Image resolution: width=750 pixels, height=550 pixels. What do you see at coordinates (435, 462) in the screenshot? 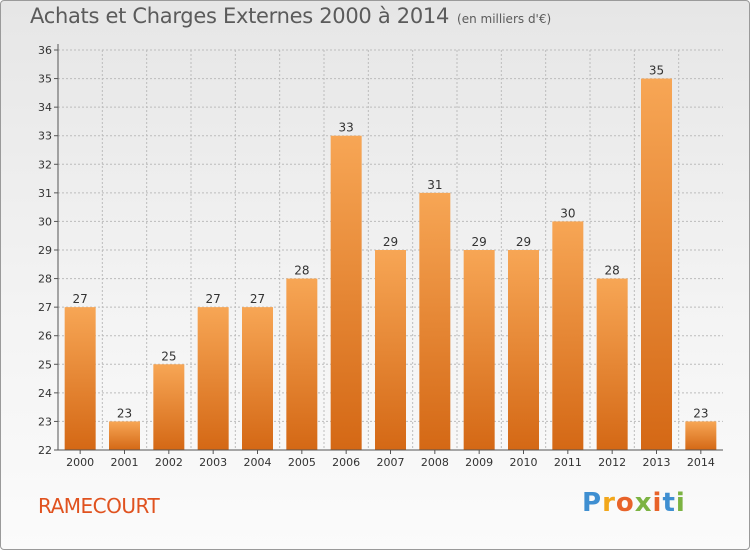
I see `x-tick-label: 2008` at bounding box center [435, 462].